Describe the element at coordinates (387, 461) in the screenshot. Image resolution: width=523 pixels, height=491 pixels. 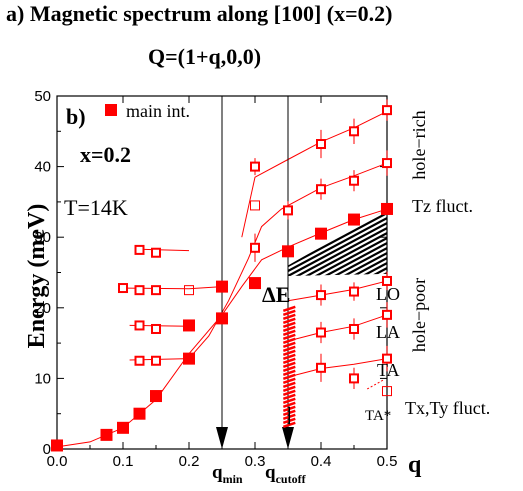
I see `x-tick-label: 0.5` at that location.